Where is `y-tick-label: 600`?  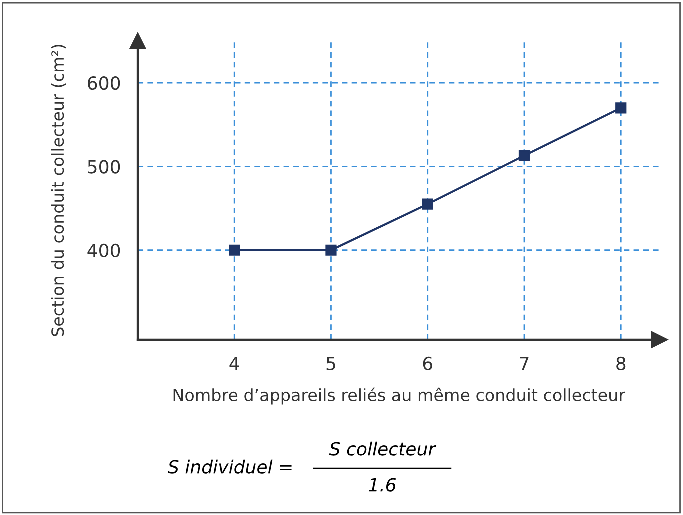
y-tick-label: 600 is located at coordinates (104, 83).